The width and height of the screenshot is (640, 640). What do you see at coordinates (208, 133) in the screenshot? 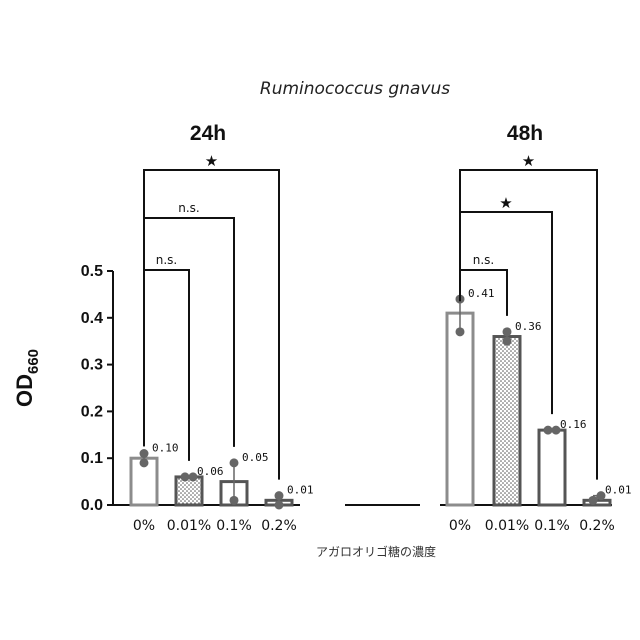
I see `panel-label-24h: 24h` at bounding box center [208, 133].